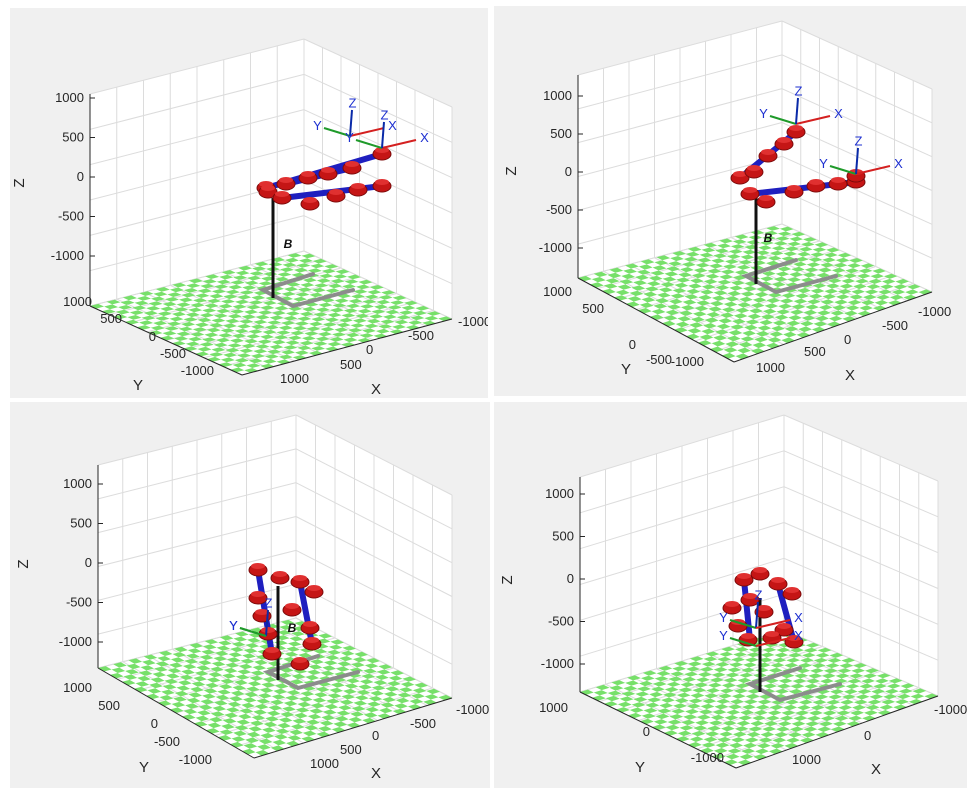 The image size is (973, 795). I want to click on frame-axis-label: Y, so click(349, 137).